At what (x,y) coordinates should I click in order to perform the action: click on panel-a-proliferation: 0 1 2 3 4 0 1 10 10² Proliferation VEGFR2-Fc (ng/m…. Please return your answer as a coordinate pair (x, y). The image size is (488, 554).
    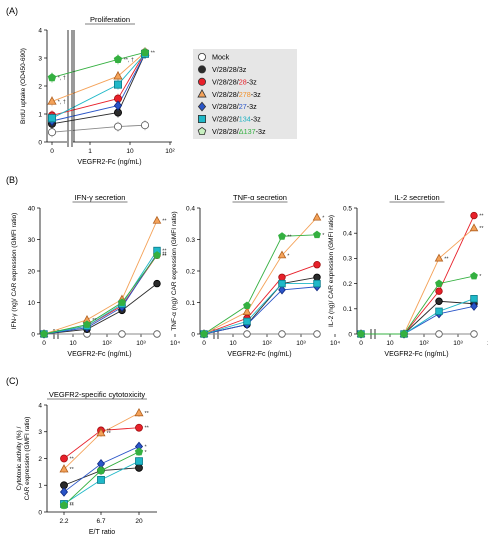
    Looking at the image, I should click on (98, 90).